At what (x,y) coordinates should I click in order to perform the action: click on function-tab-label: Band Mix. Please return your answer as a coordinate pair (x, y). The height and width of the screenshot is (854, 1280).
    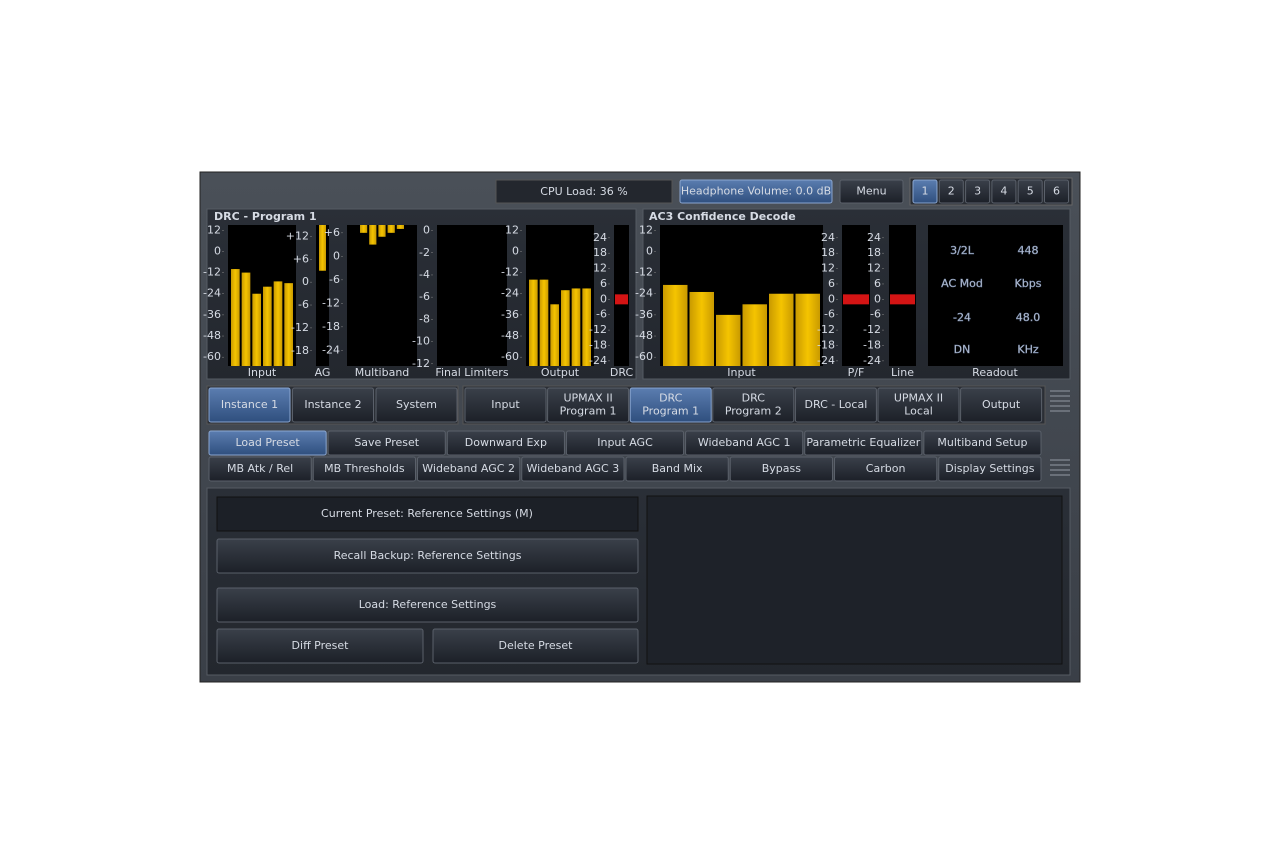
    Looking at the image, I should click on (677, 468).